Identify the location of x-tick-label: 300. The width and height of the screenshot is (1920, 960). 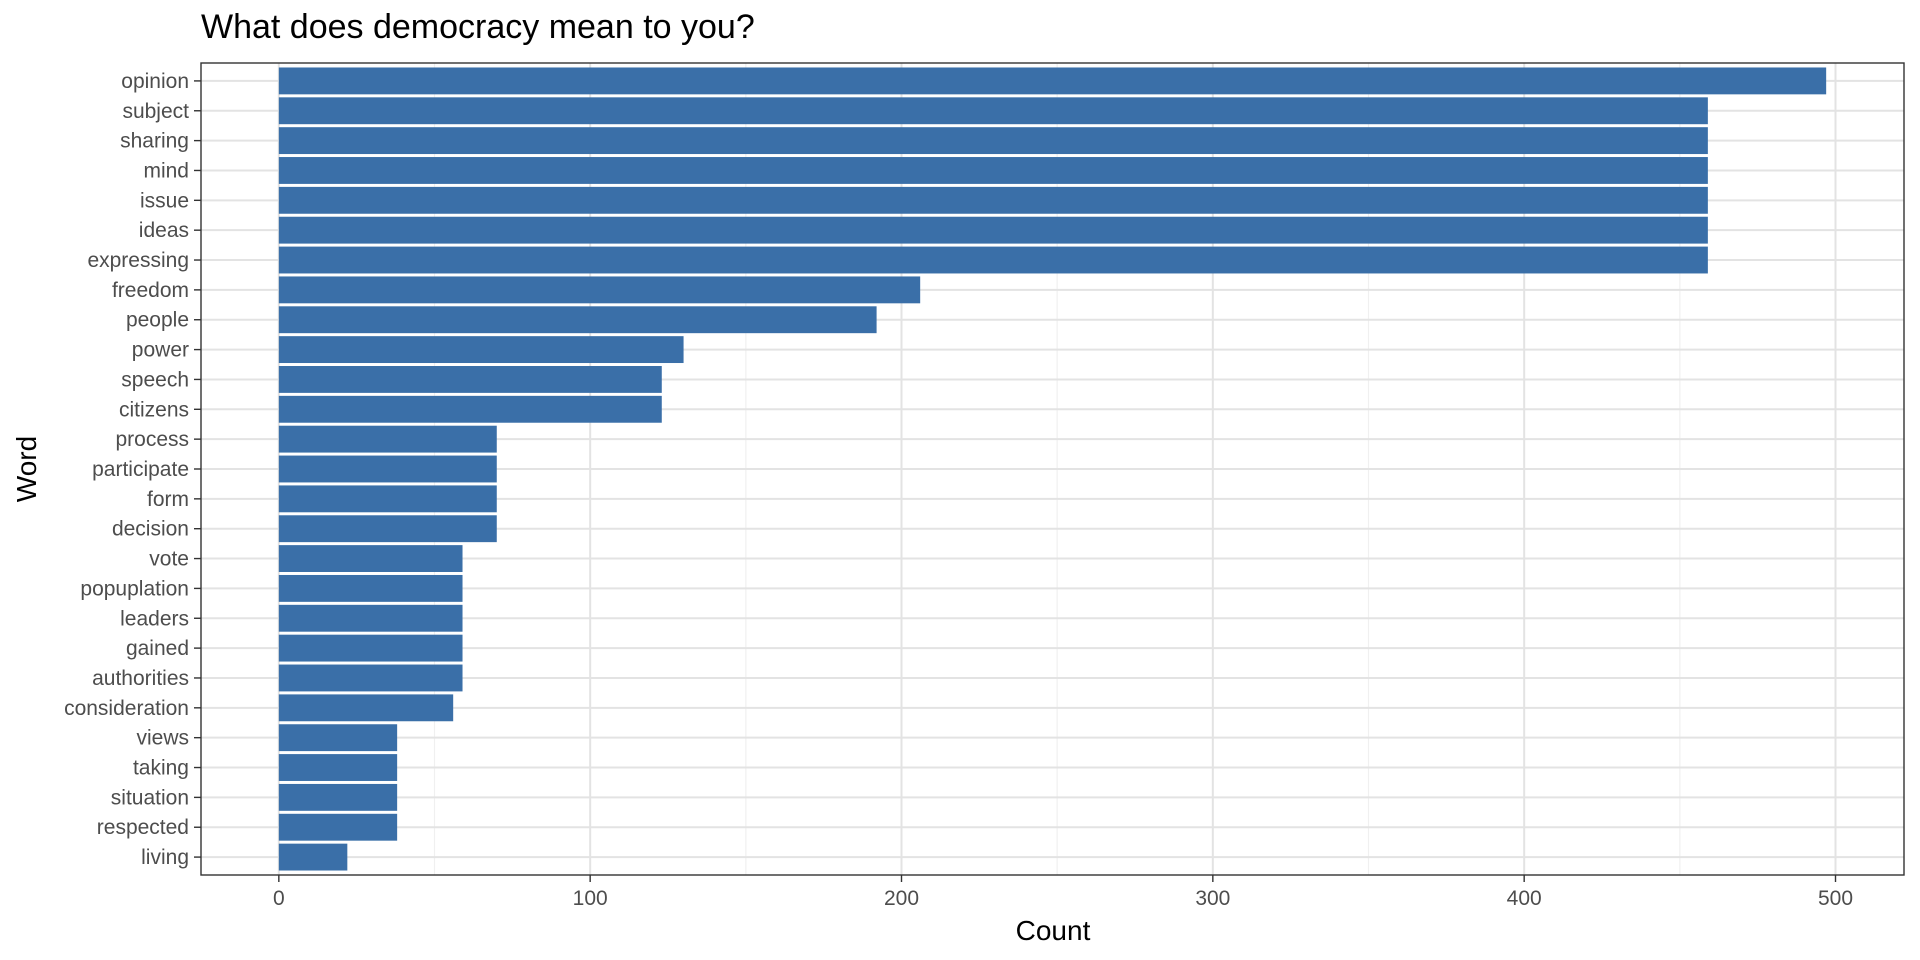
(1212, 898).